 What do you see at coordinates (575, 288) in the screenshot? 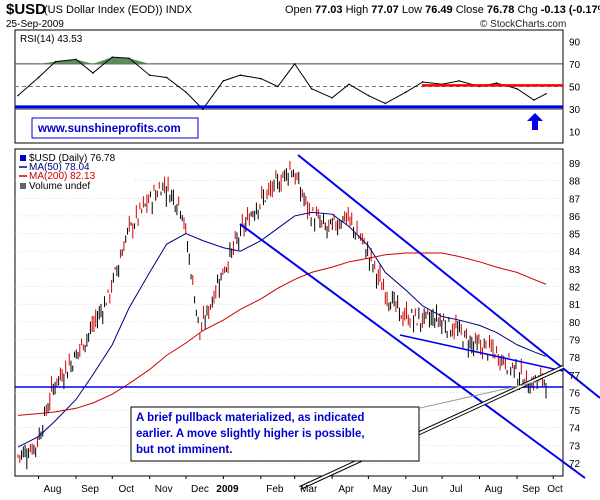
I see `price-y-tick-label: 82` at bounding box center [575, 288].